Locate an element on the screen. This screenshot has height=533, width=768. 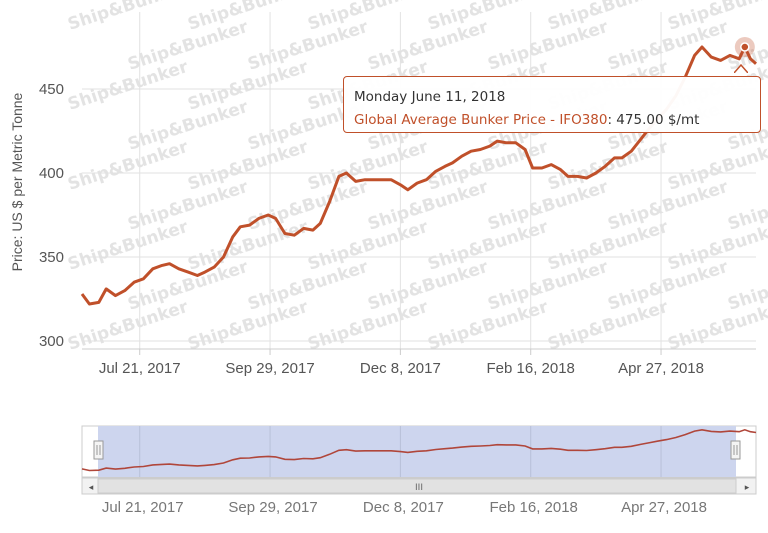
navigator-line-path is located at coordinates (419, 450).